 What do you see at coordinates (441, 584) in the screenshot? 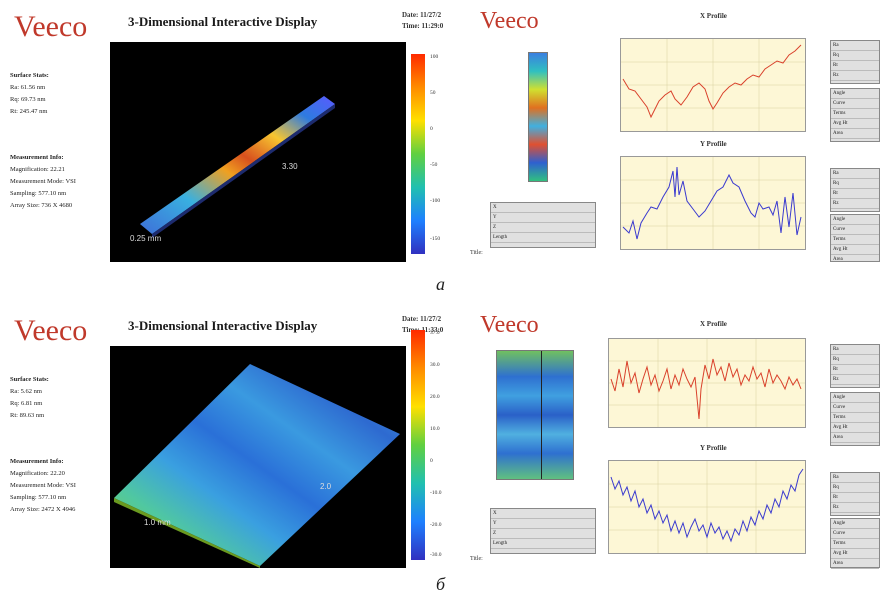
I see `caption-b: б` at bounding box center [441, 584].